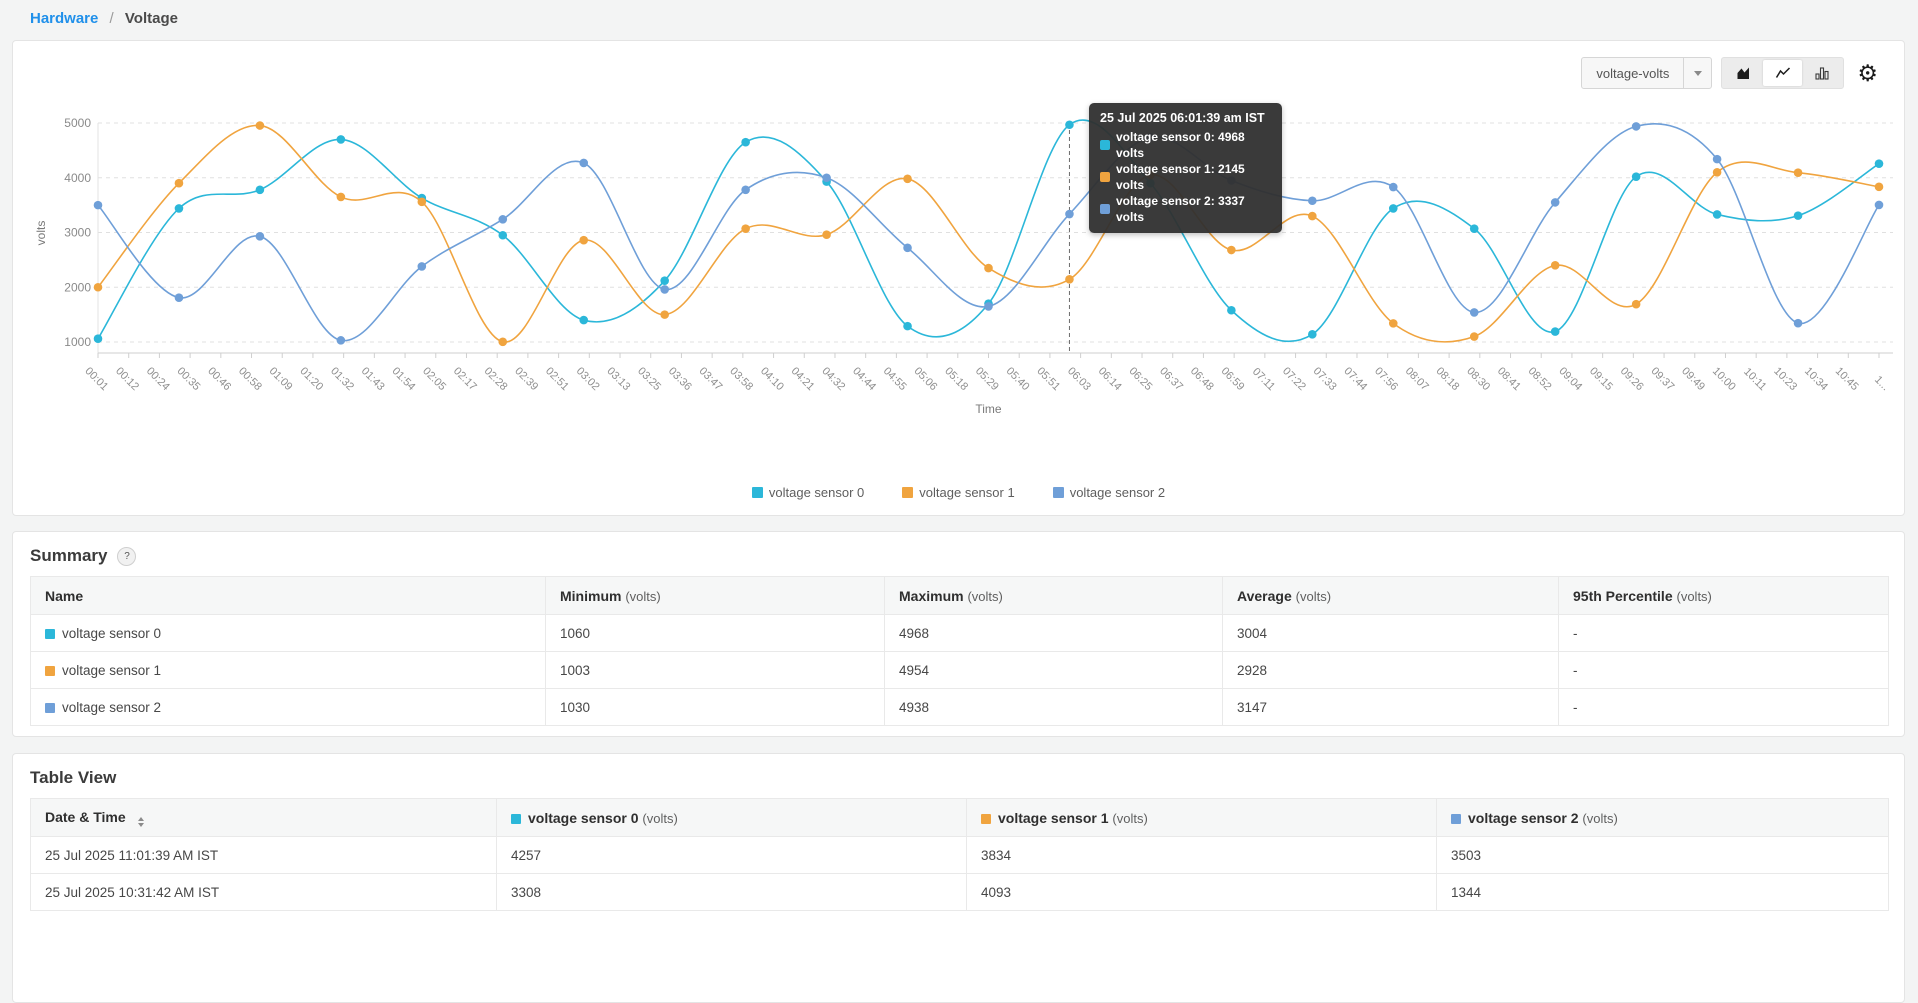  Describe the element at coordinates (1386, 379) in the screenshot. I see `svg-text: 07:56` at that location.